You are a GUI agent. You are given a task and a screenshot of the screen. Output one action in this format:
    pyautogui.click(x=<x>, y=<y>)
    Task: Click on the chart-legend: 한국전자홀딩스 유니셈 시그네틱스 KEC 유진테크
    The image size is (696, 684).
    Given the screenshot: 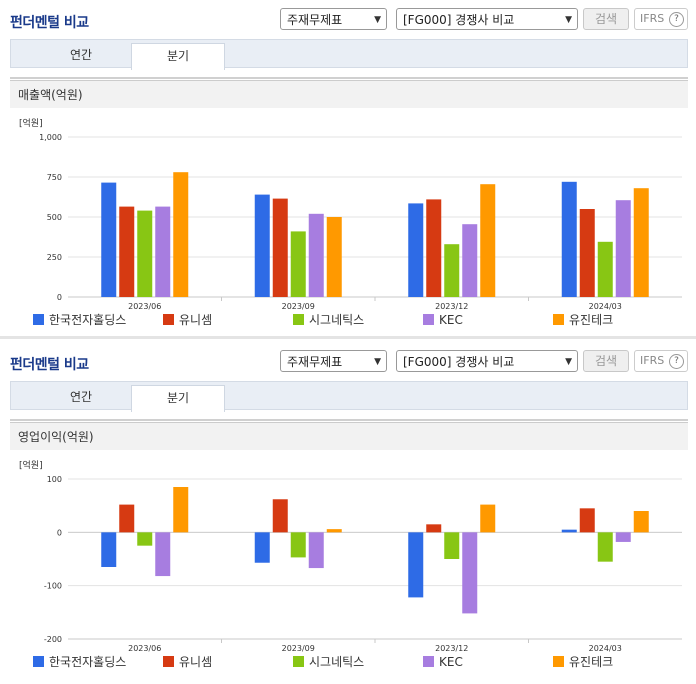 What is the action you would take?
    pyautogui.click(x=348, y=662)
    